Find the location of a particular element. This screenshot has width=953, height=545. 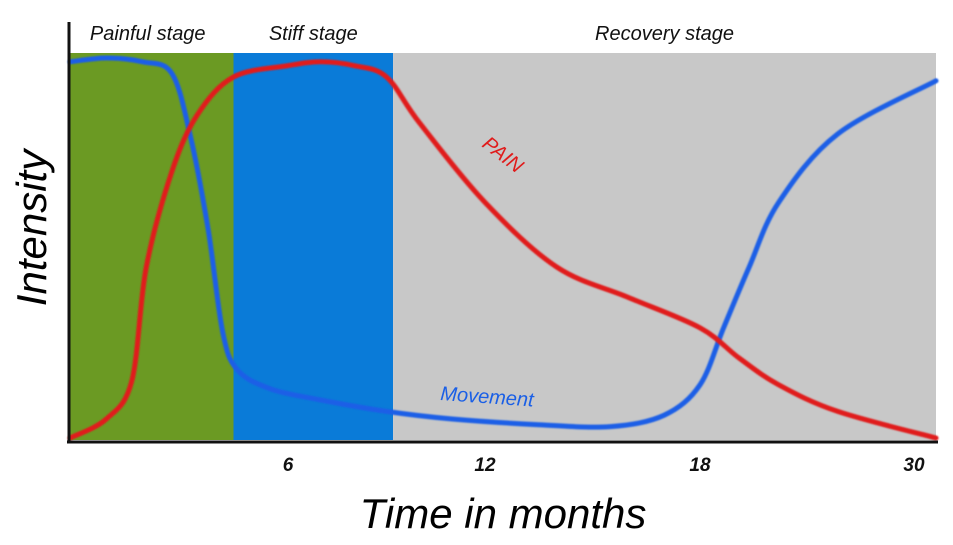

stage-labels: Painful stage Stiff stage Recovery stage is located at coordinates (412, 34).